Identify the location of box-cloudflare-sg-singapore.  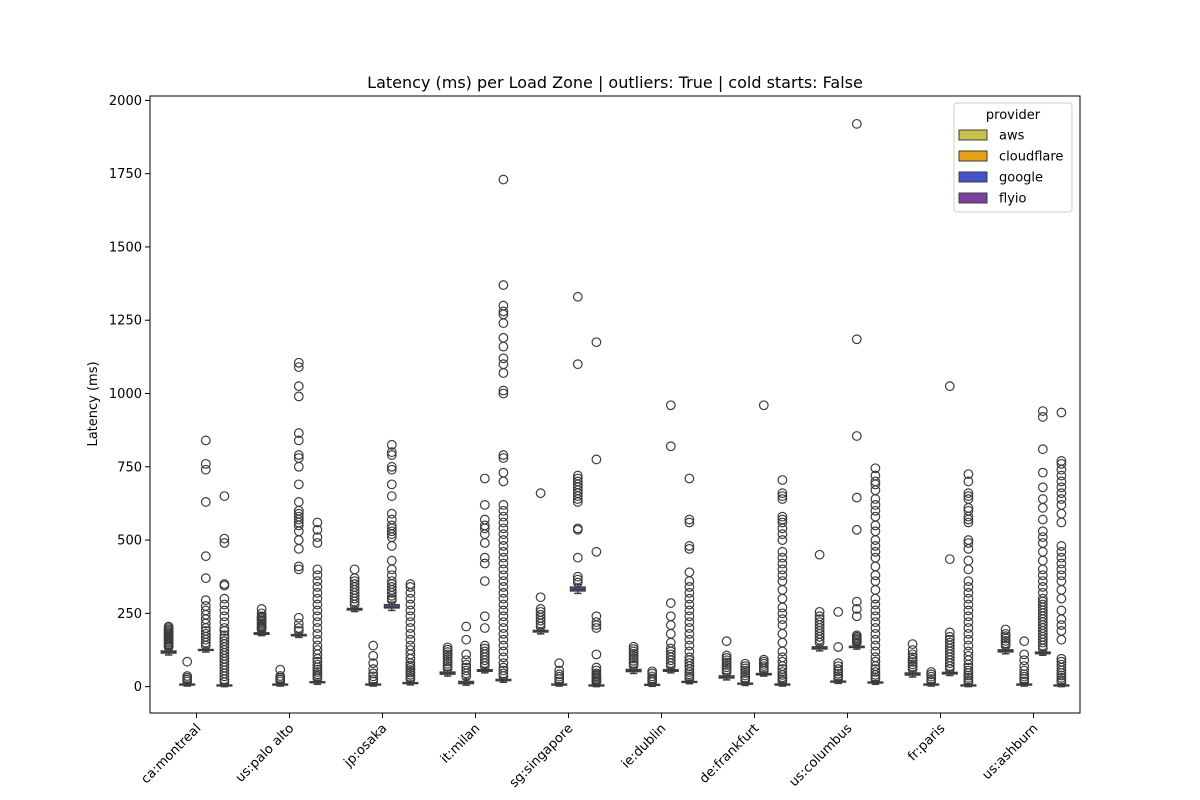
(559, 672).